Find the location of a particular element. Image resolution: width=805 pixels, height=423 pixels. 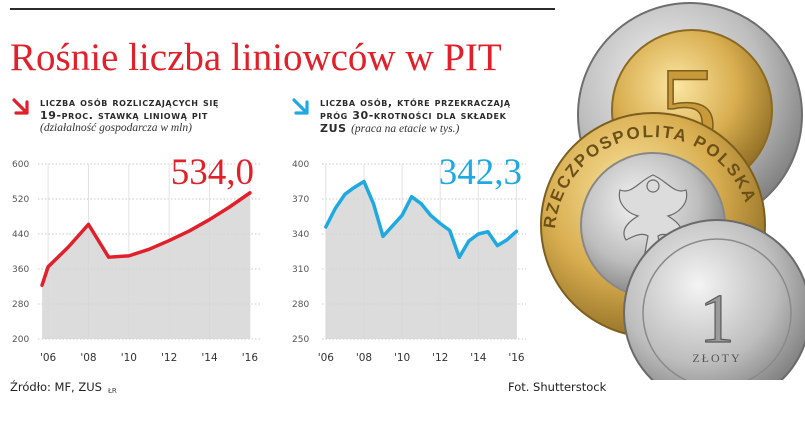

right-heading-line3: ZUS is located at coordinates (333, 128).